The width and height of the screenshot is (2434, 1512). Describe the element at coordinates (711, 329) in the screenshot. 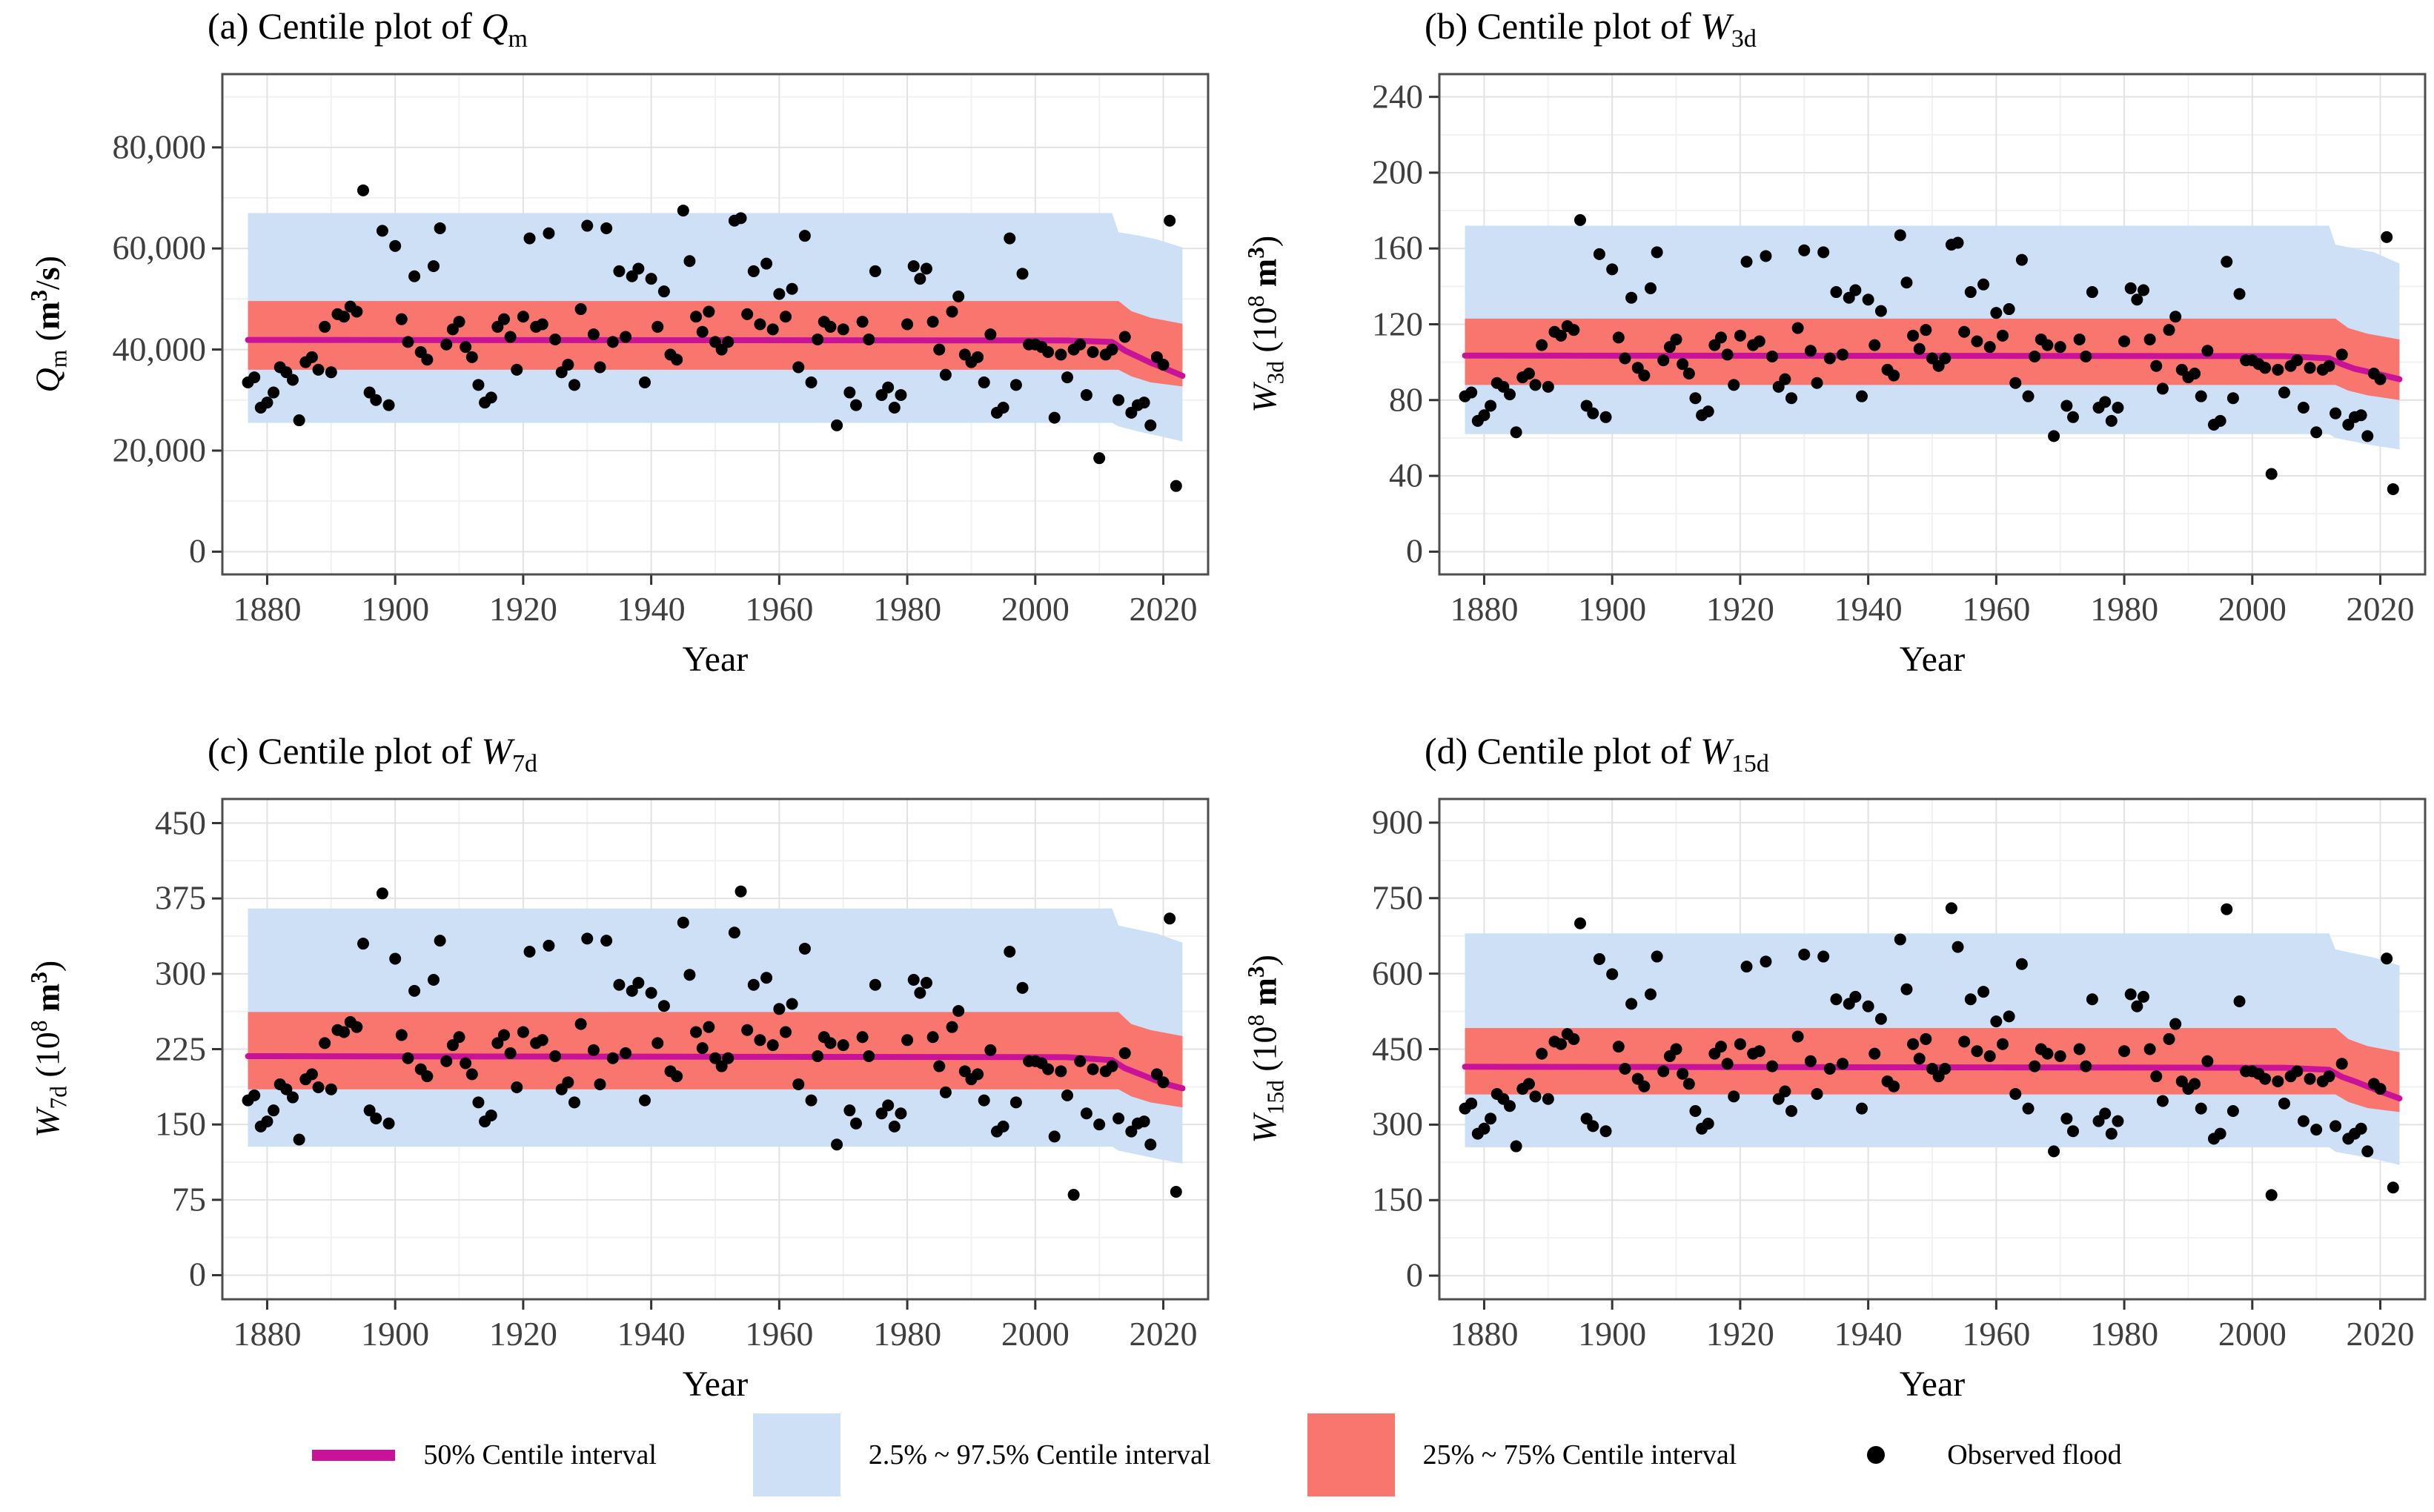

I see `plot-area-a` at that location.